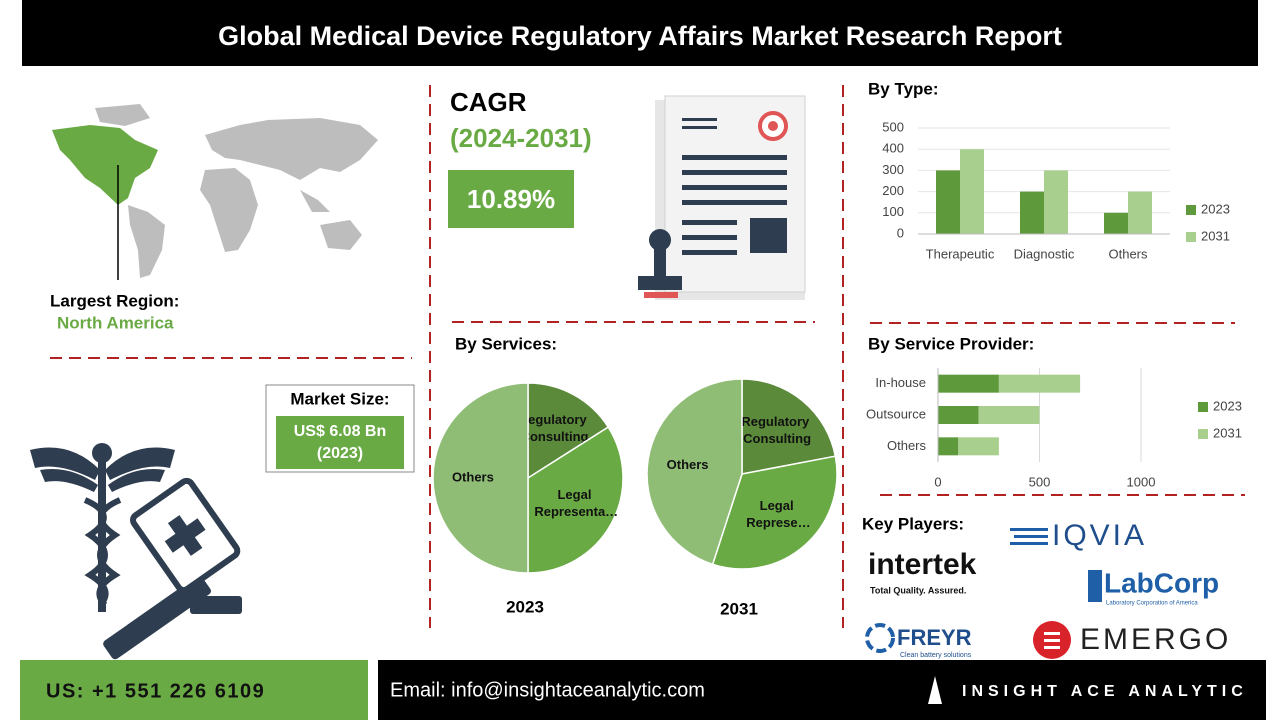  I want to click on x-tick-label: 0, so click(937, 481).